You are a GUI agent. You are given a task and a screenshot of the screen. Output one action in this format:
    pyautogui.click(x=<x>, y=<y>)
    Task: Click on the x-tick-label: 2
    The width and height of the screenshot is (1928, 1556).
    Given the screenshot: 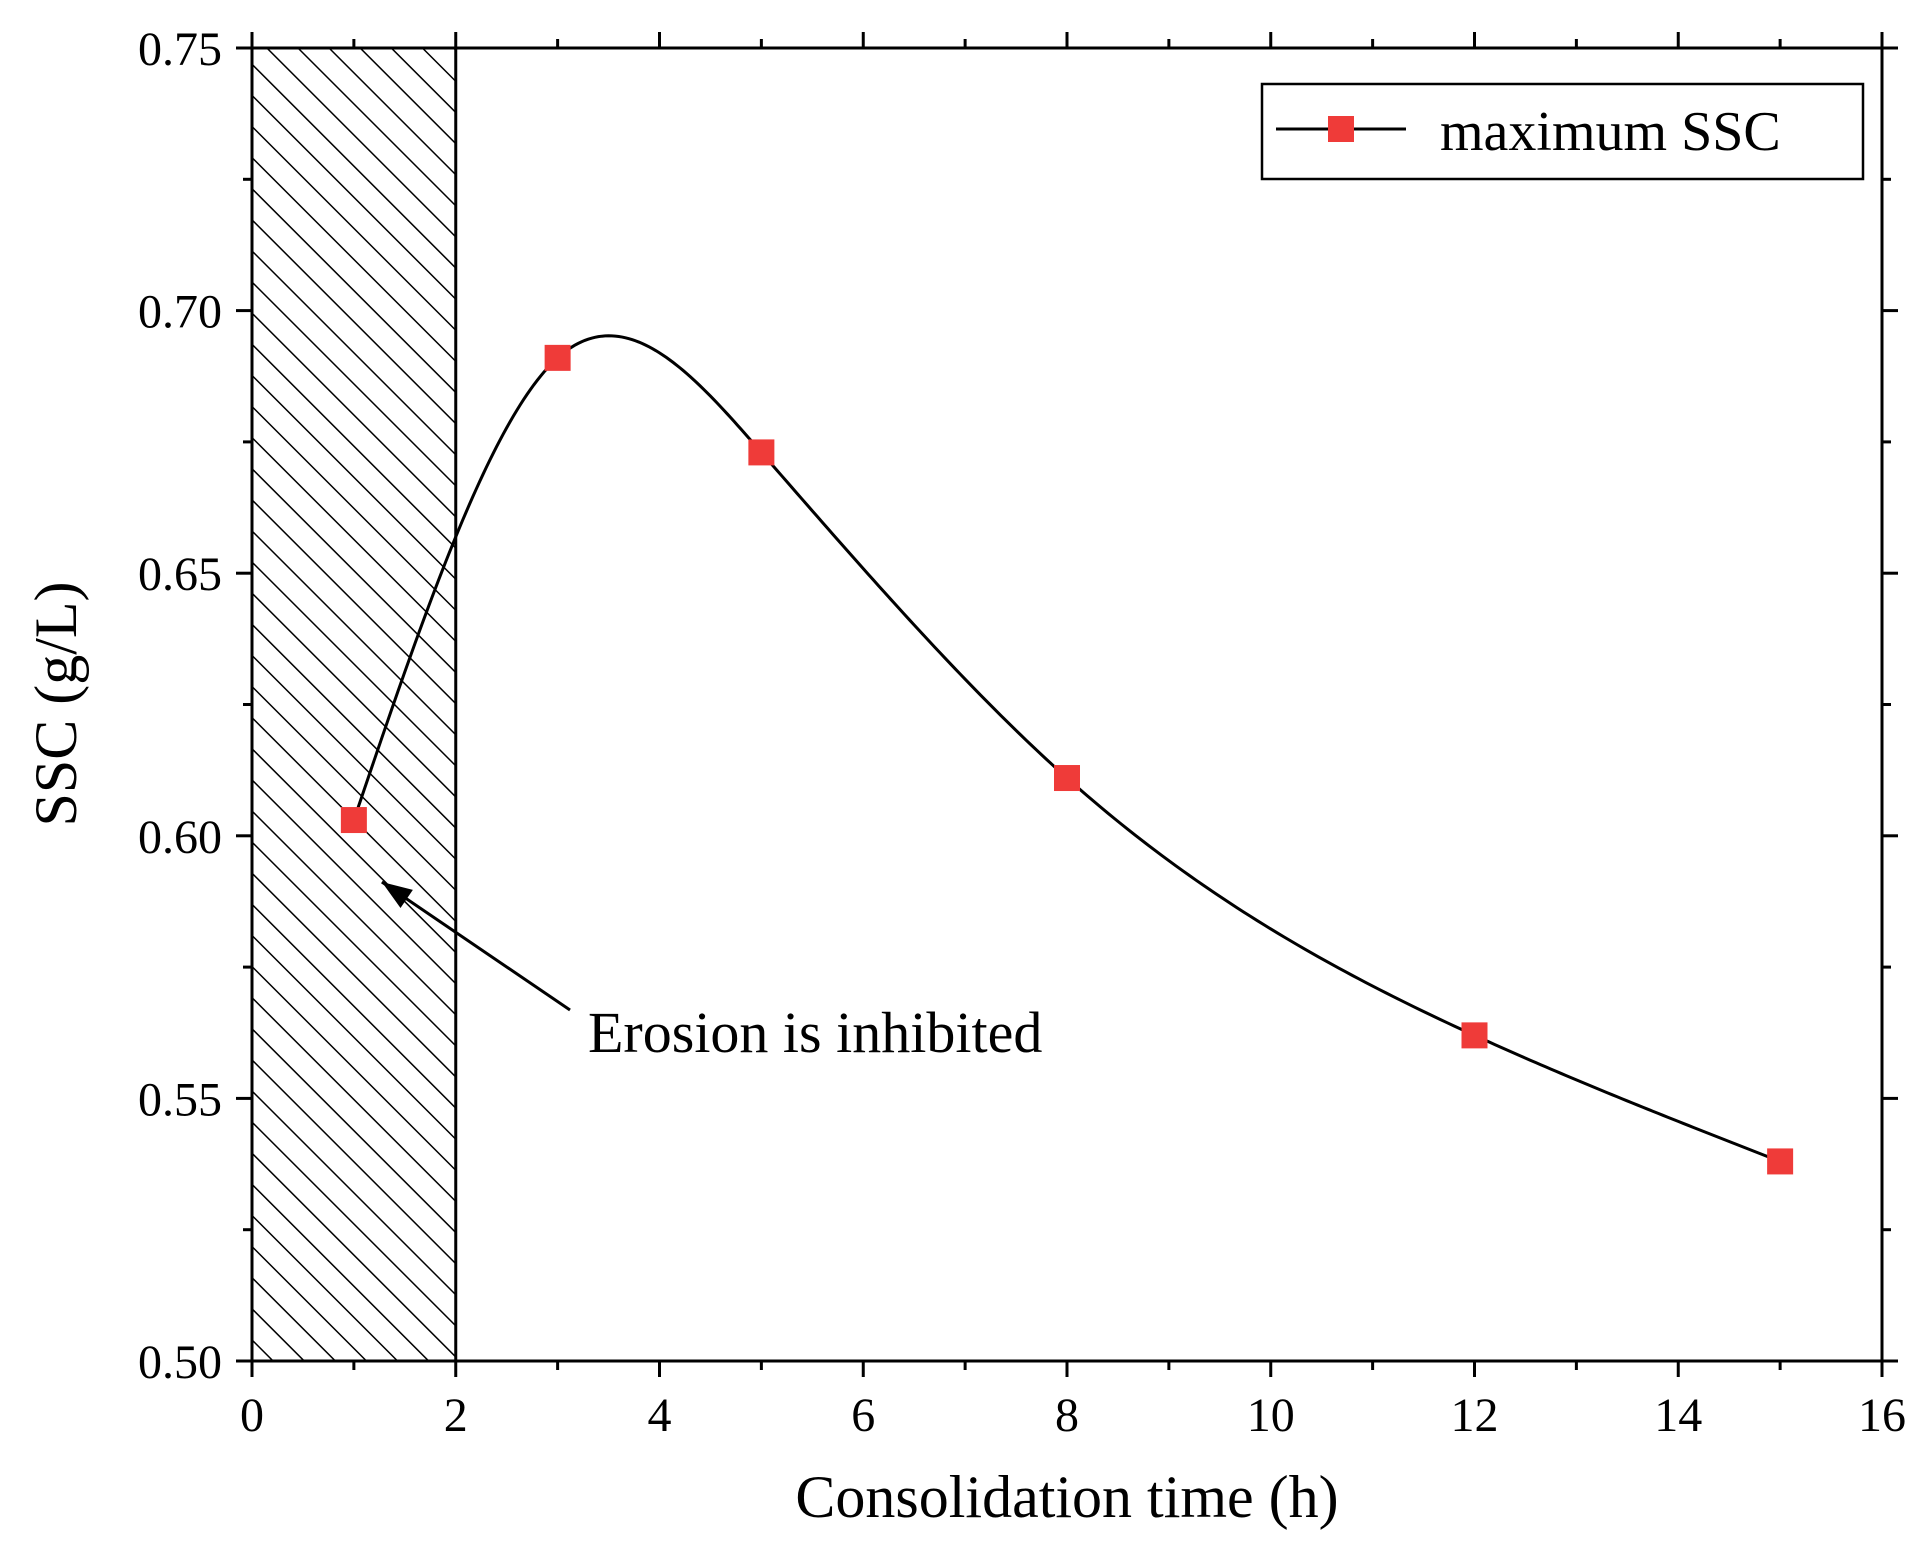 What is the action you would take?
    pyautogui.click(x=456, y=1415)
    